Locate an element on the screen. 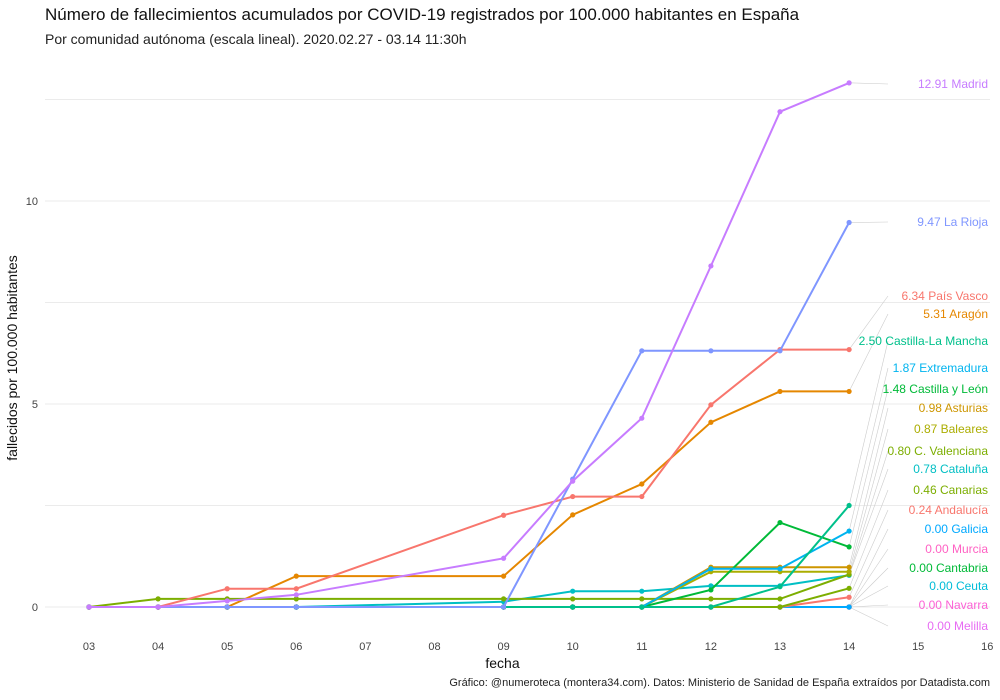  x-tick-label: 11 is located at coordinates (641, 647).